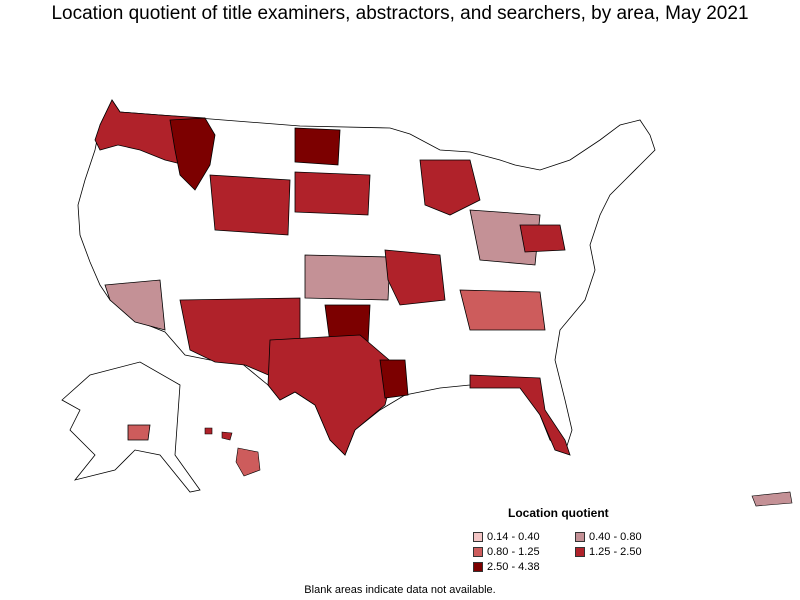 This screenshot has height=600, width=800. Describe the element at coordinates (232, 452) in the screenshot. I see `hawaii` at that location.